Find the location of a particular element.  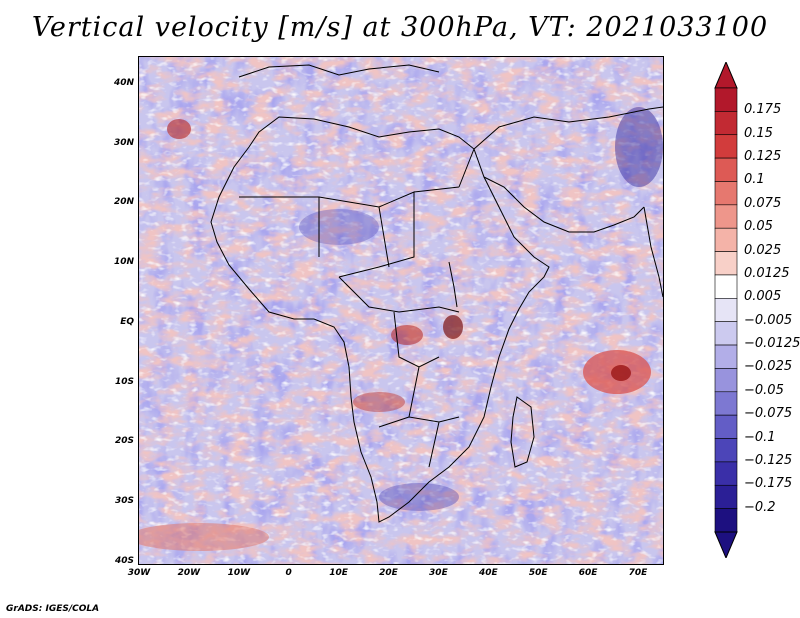

colorbar-tick-label: −0.05 is located at coordinates (764, 390).